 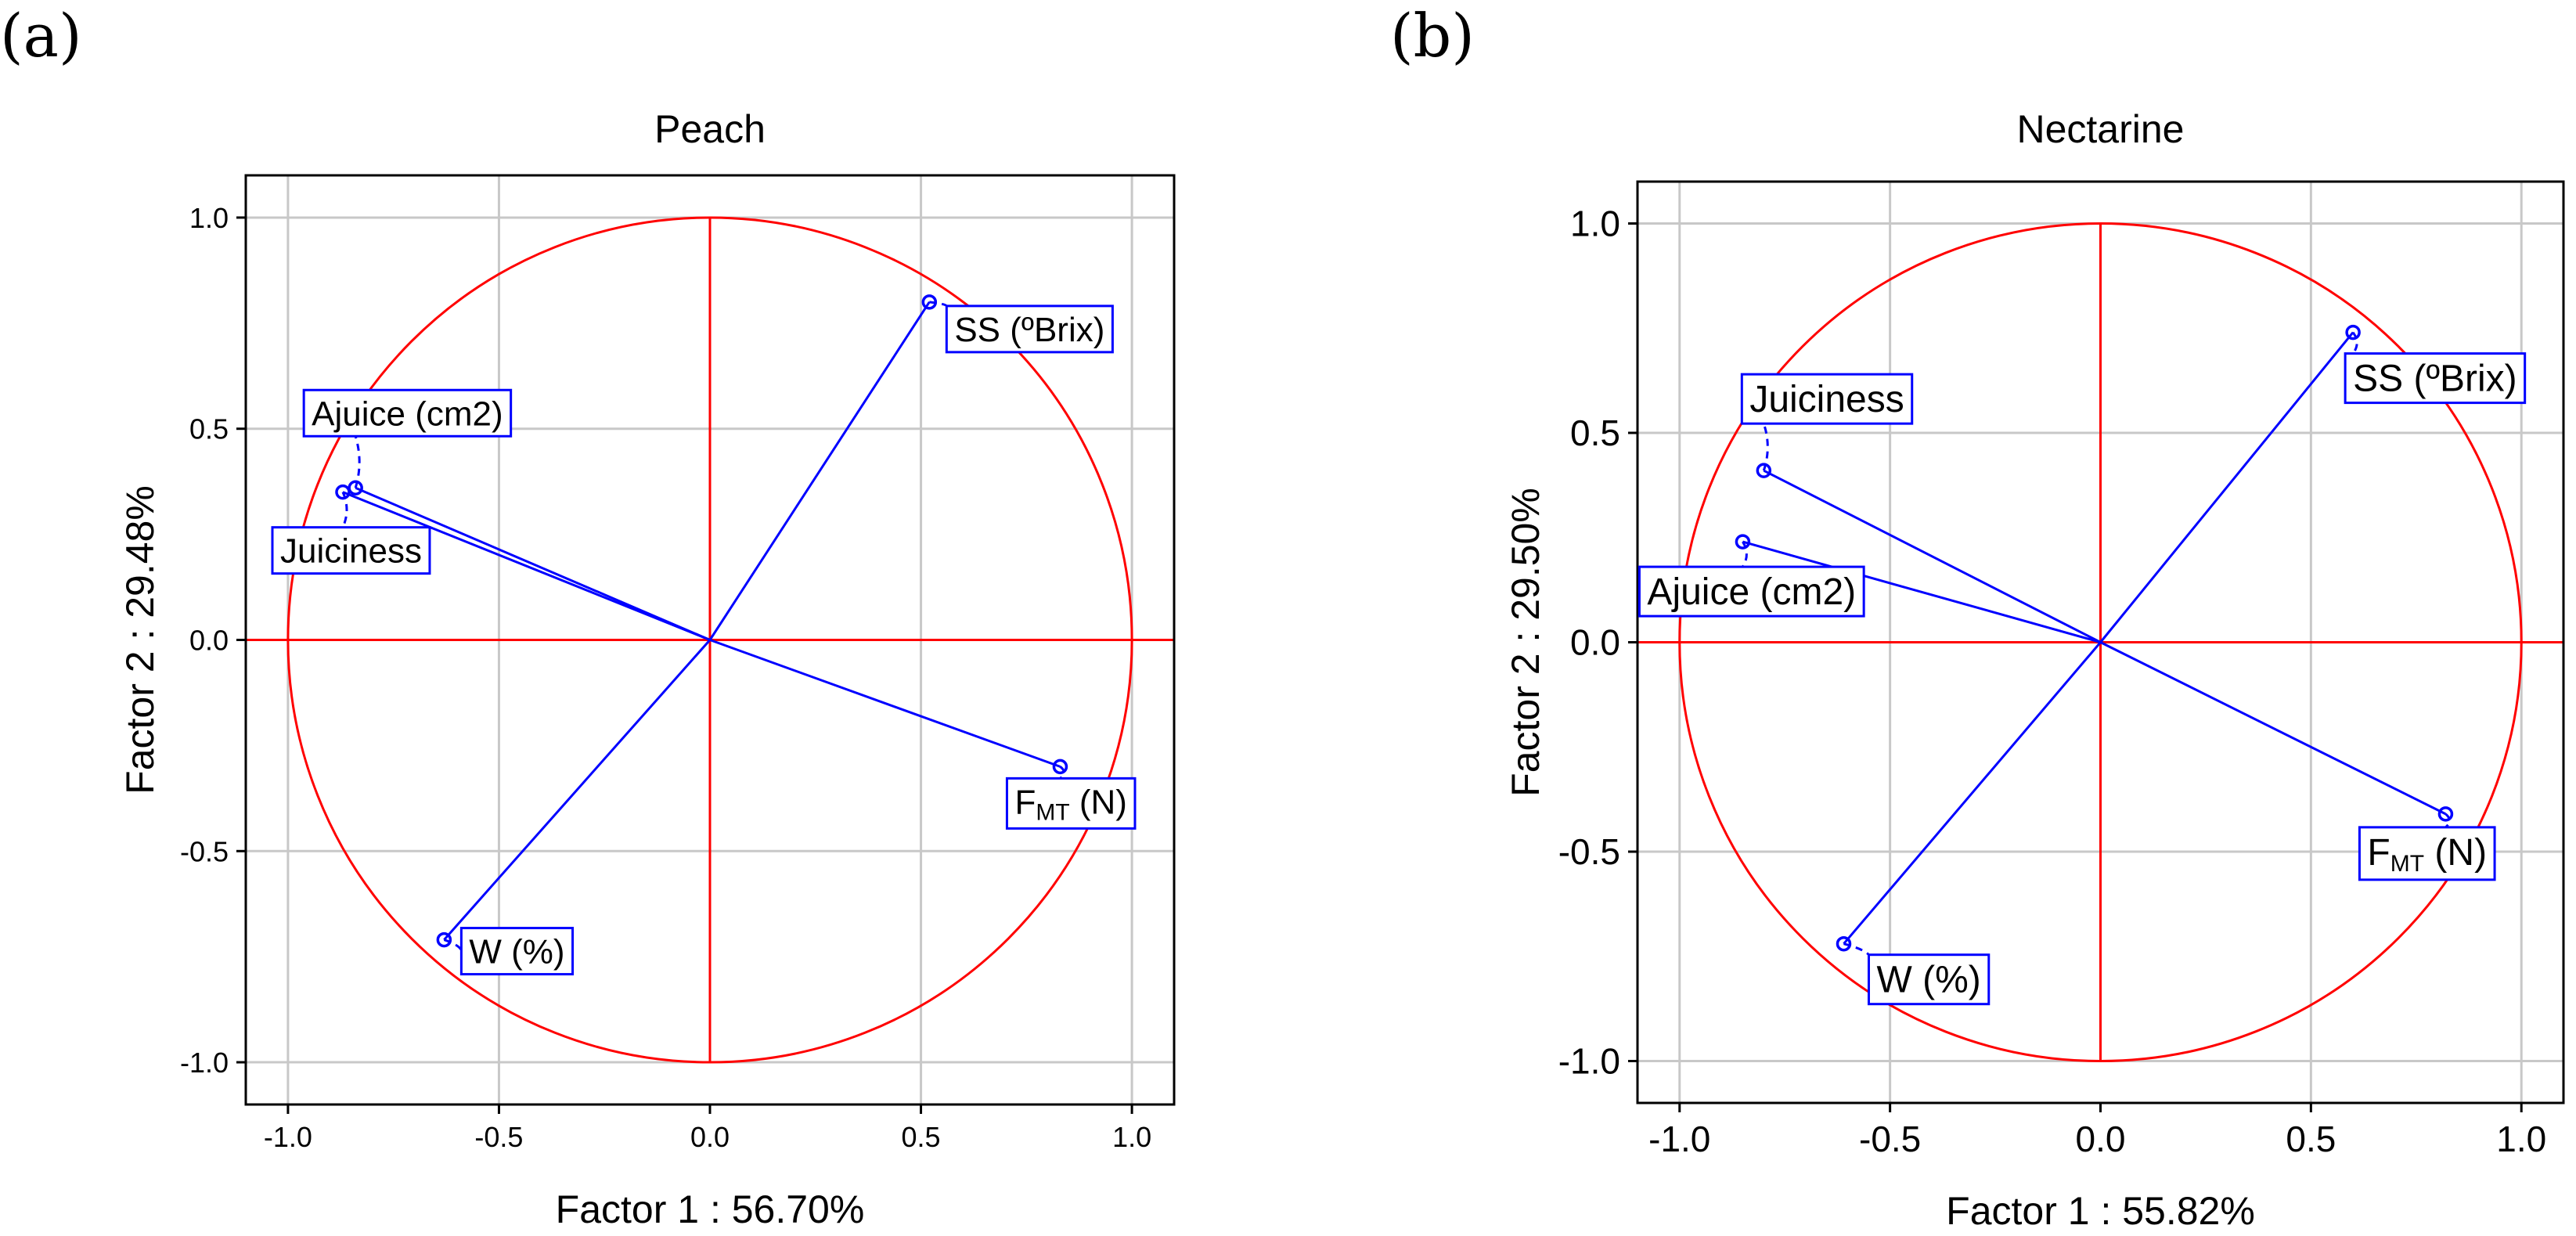 What do you see at coordinates (1432, 35) in the screenshot?
I see `panel-letter-b: (b)` at bounding box center [1432, 35].